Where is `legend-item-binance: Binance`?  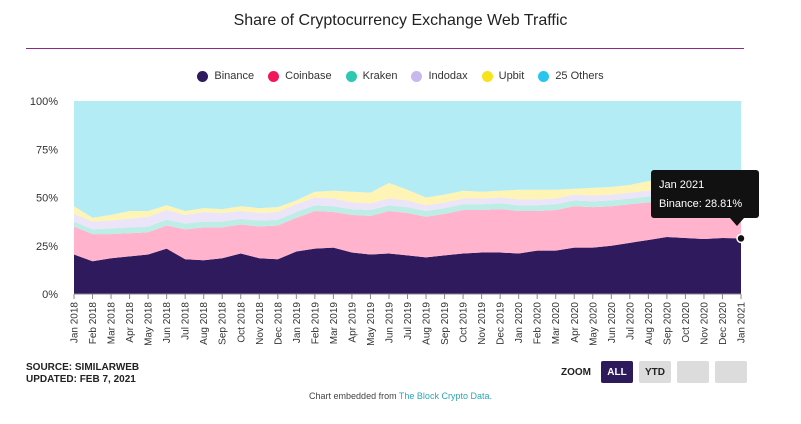
legend-item-binance: Binance is located at coordinates (225, 76).